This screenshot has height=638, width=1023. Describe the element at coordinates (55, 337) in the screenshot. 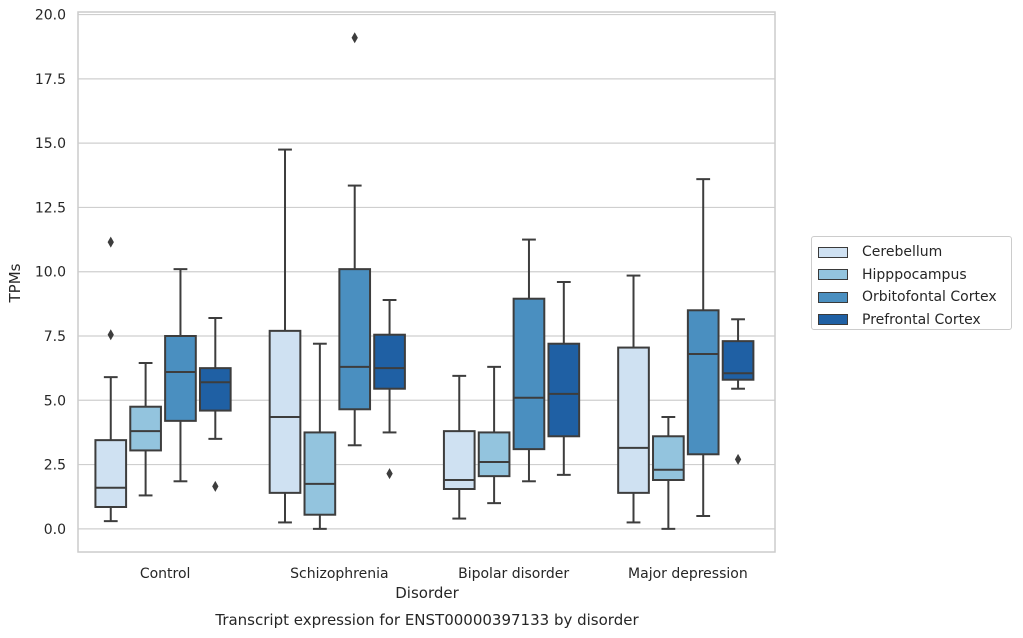

I see `y-tick-label: 7.5` at that location.